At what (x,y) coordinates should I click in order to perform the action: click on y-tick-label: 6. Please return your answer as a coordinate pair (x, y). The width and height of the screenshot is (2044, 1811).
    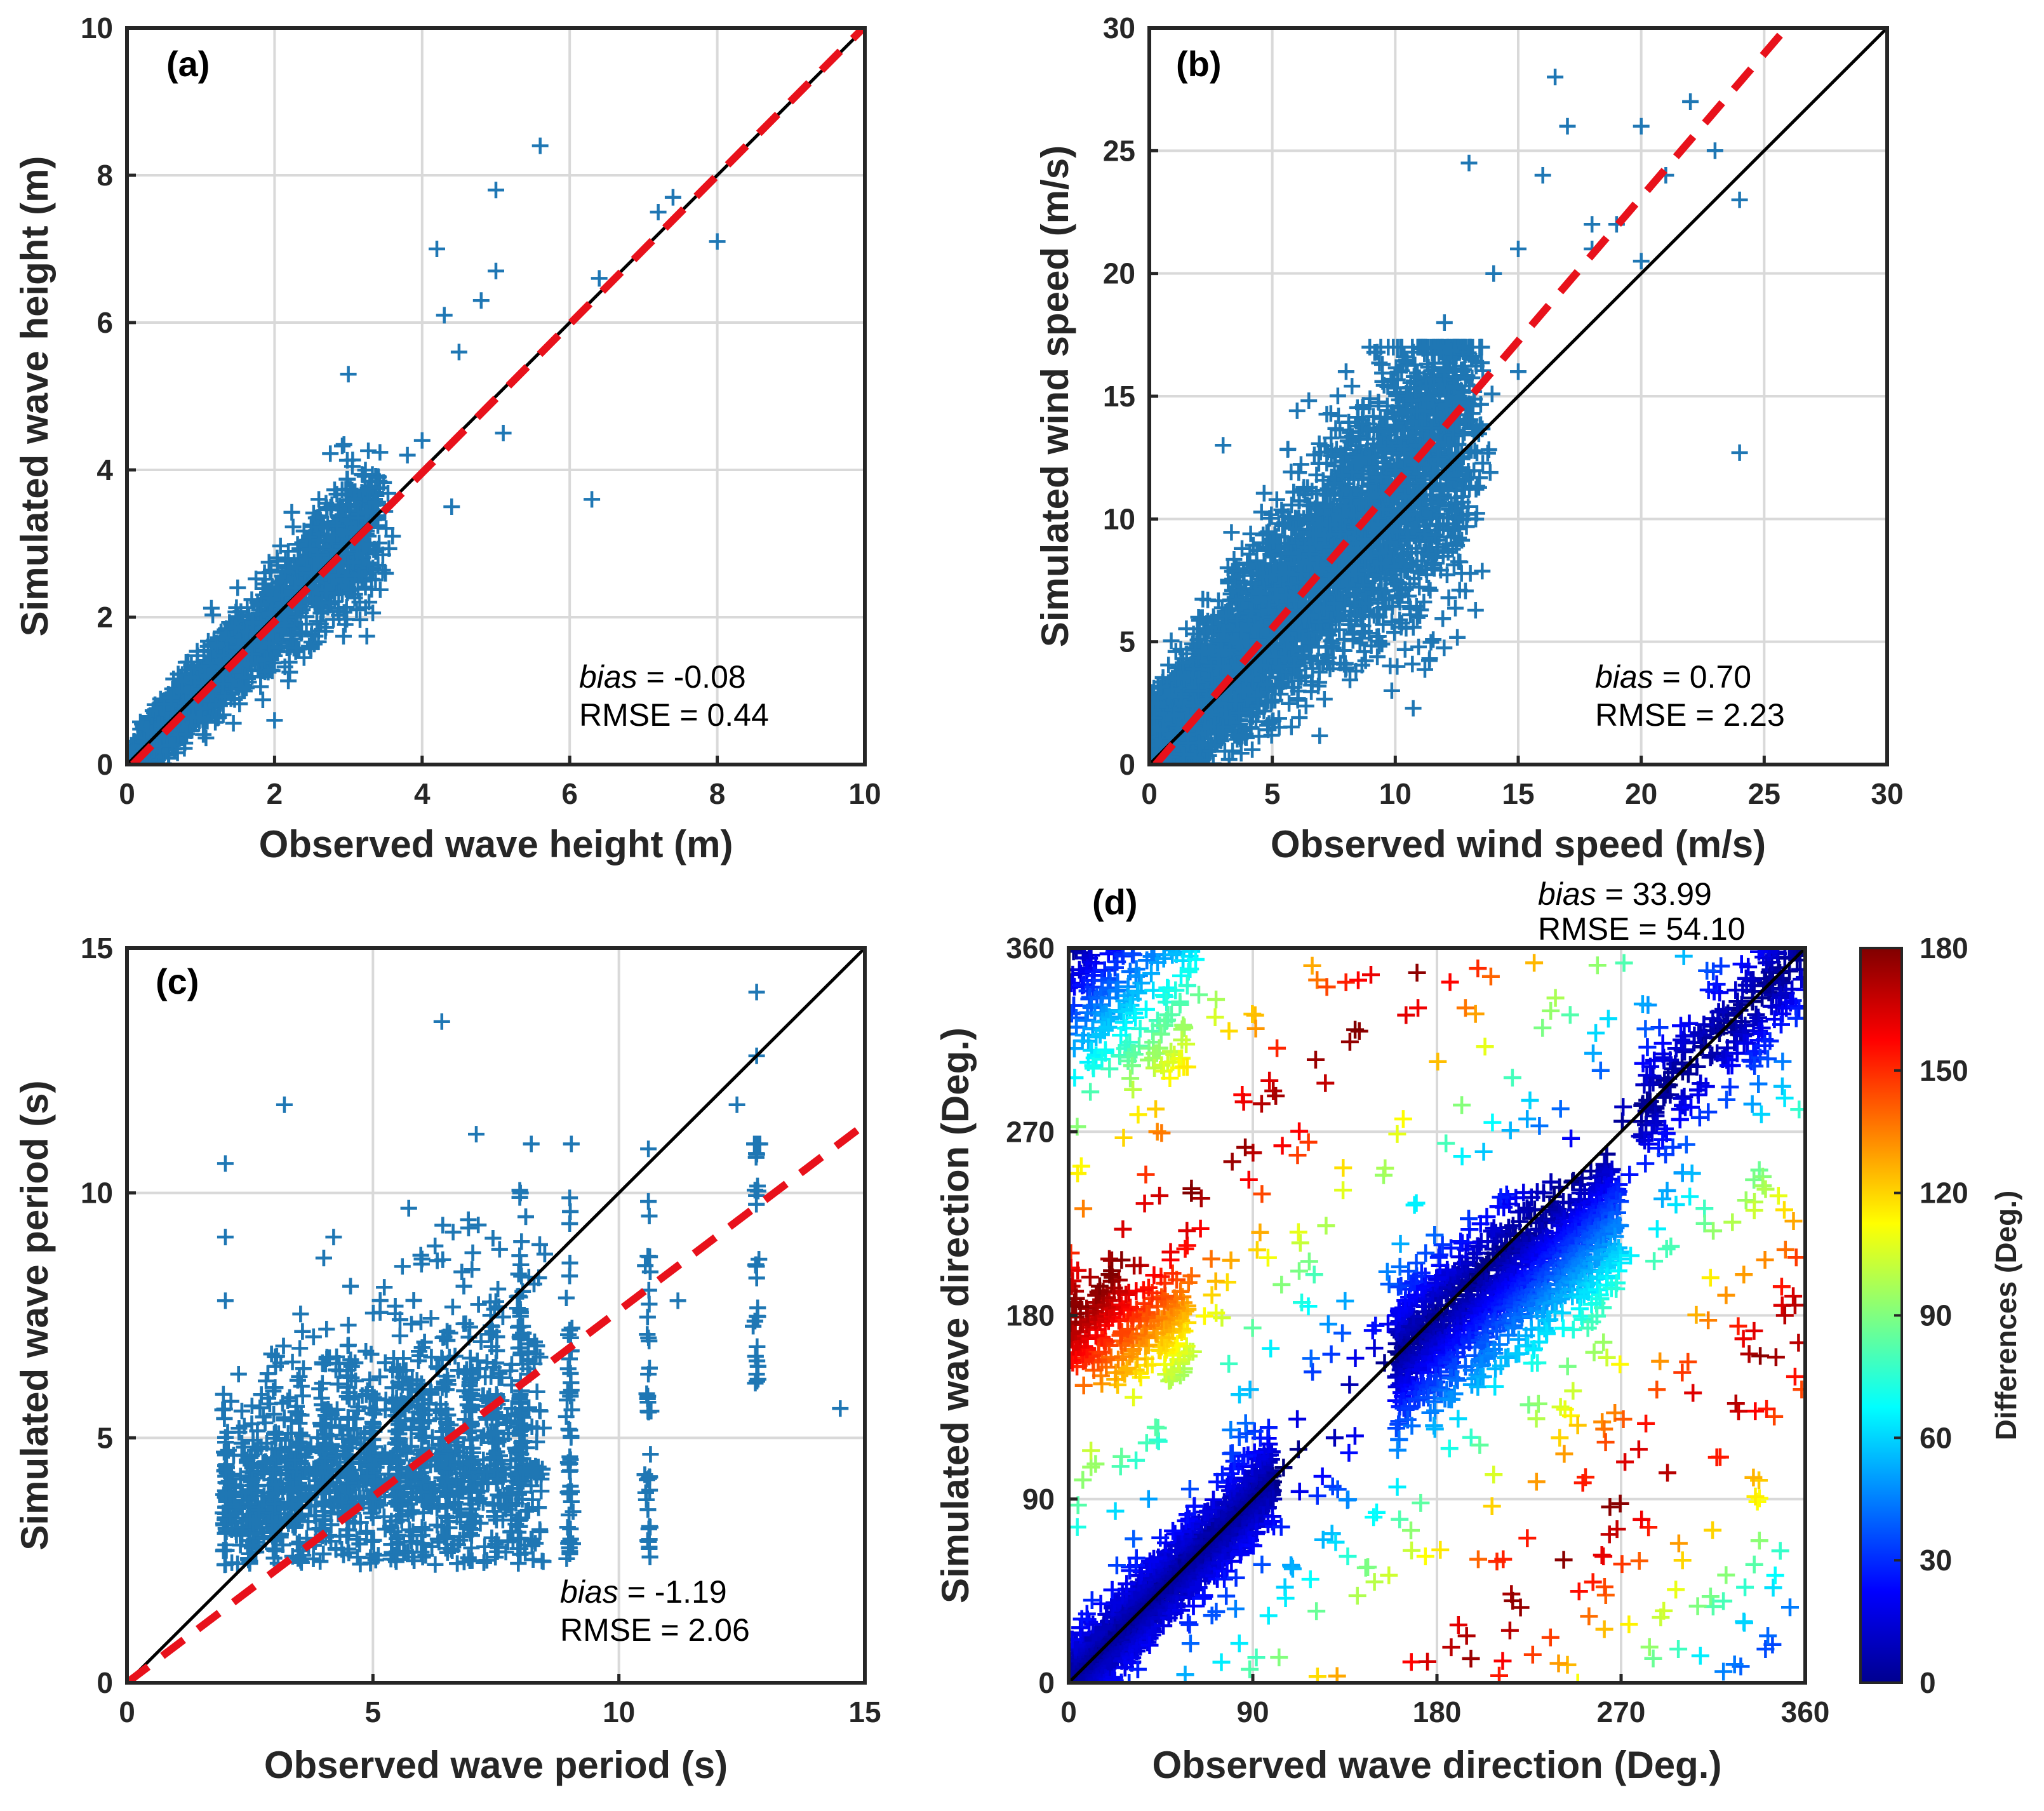
    Looking at the image, I should click on (105, 322).